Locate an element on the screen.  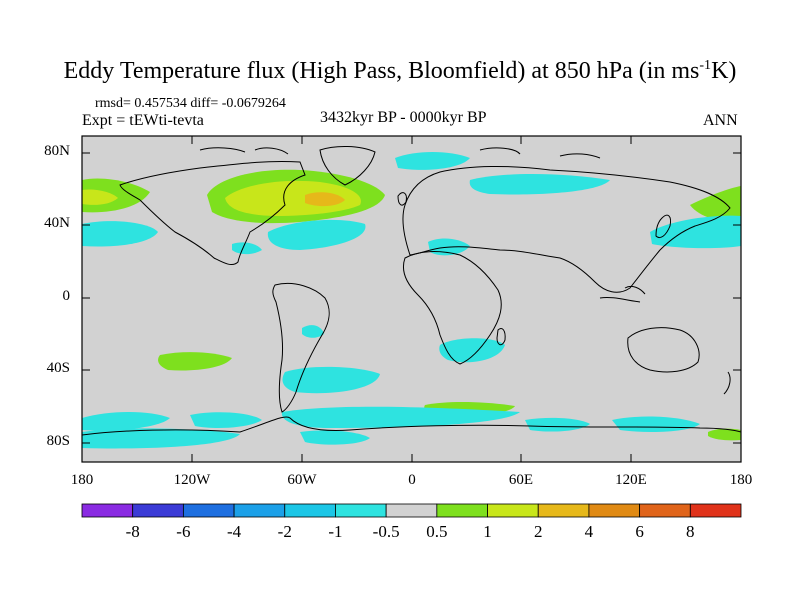
x-tick-label: 120W is located at coordinates (192, 480).